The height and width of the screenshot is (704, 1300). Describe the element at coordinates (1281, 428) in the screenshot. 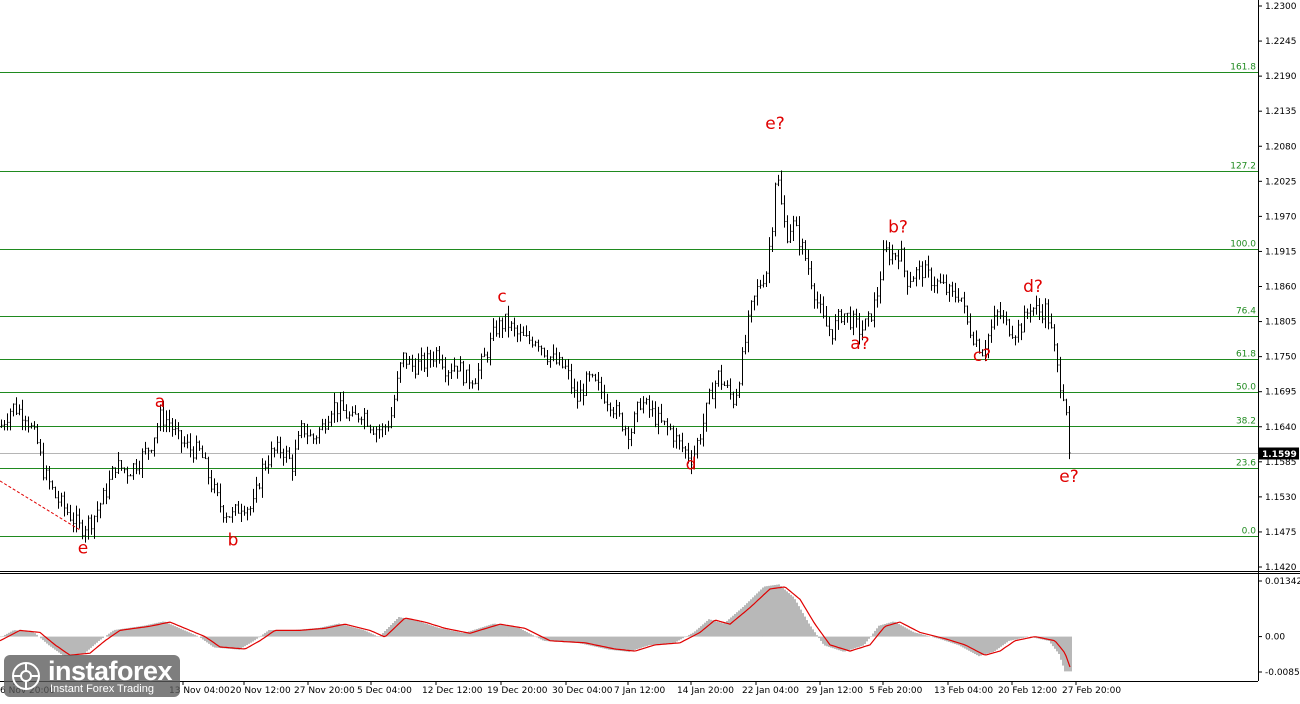

I see `price-tick-label: 1.1640` at that location.